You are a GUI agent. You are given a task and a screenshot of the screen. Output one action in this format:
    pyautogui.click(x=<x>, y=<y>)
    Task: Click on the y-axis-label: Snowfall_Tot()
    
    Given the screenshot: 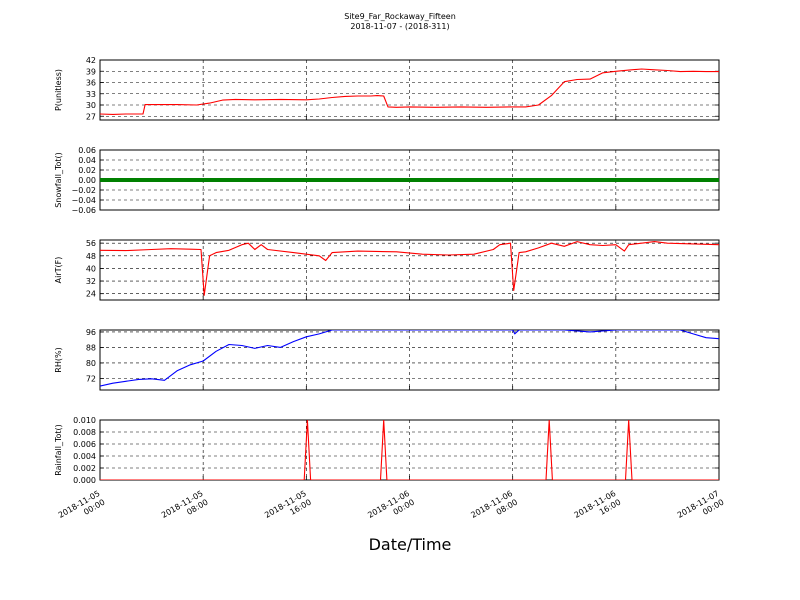 What is the action you would take?
    pyautogui.click(x=58, y=180)
    